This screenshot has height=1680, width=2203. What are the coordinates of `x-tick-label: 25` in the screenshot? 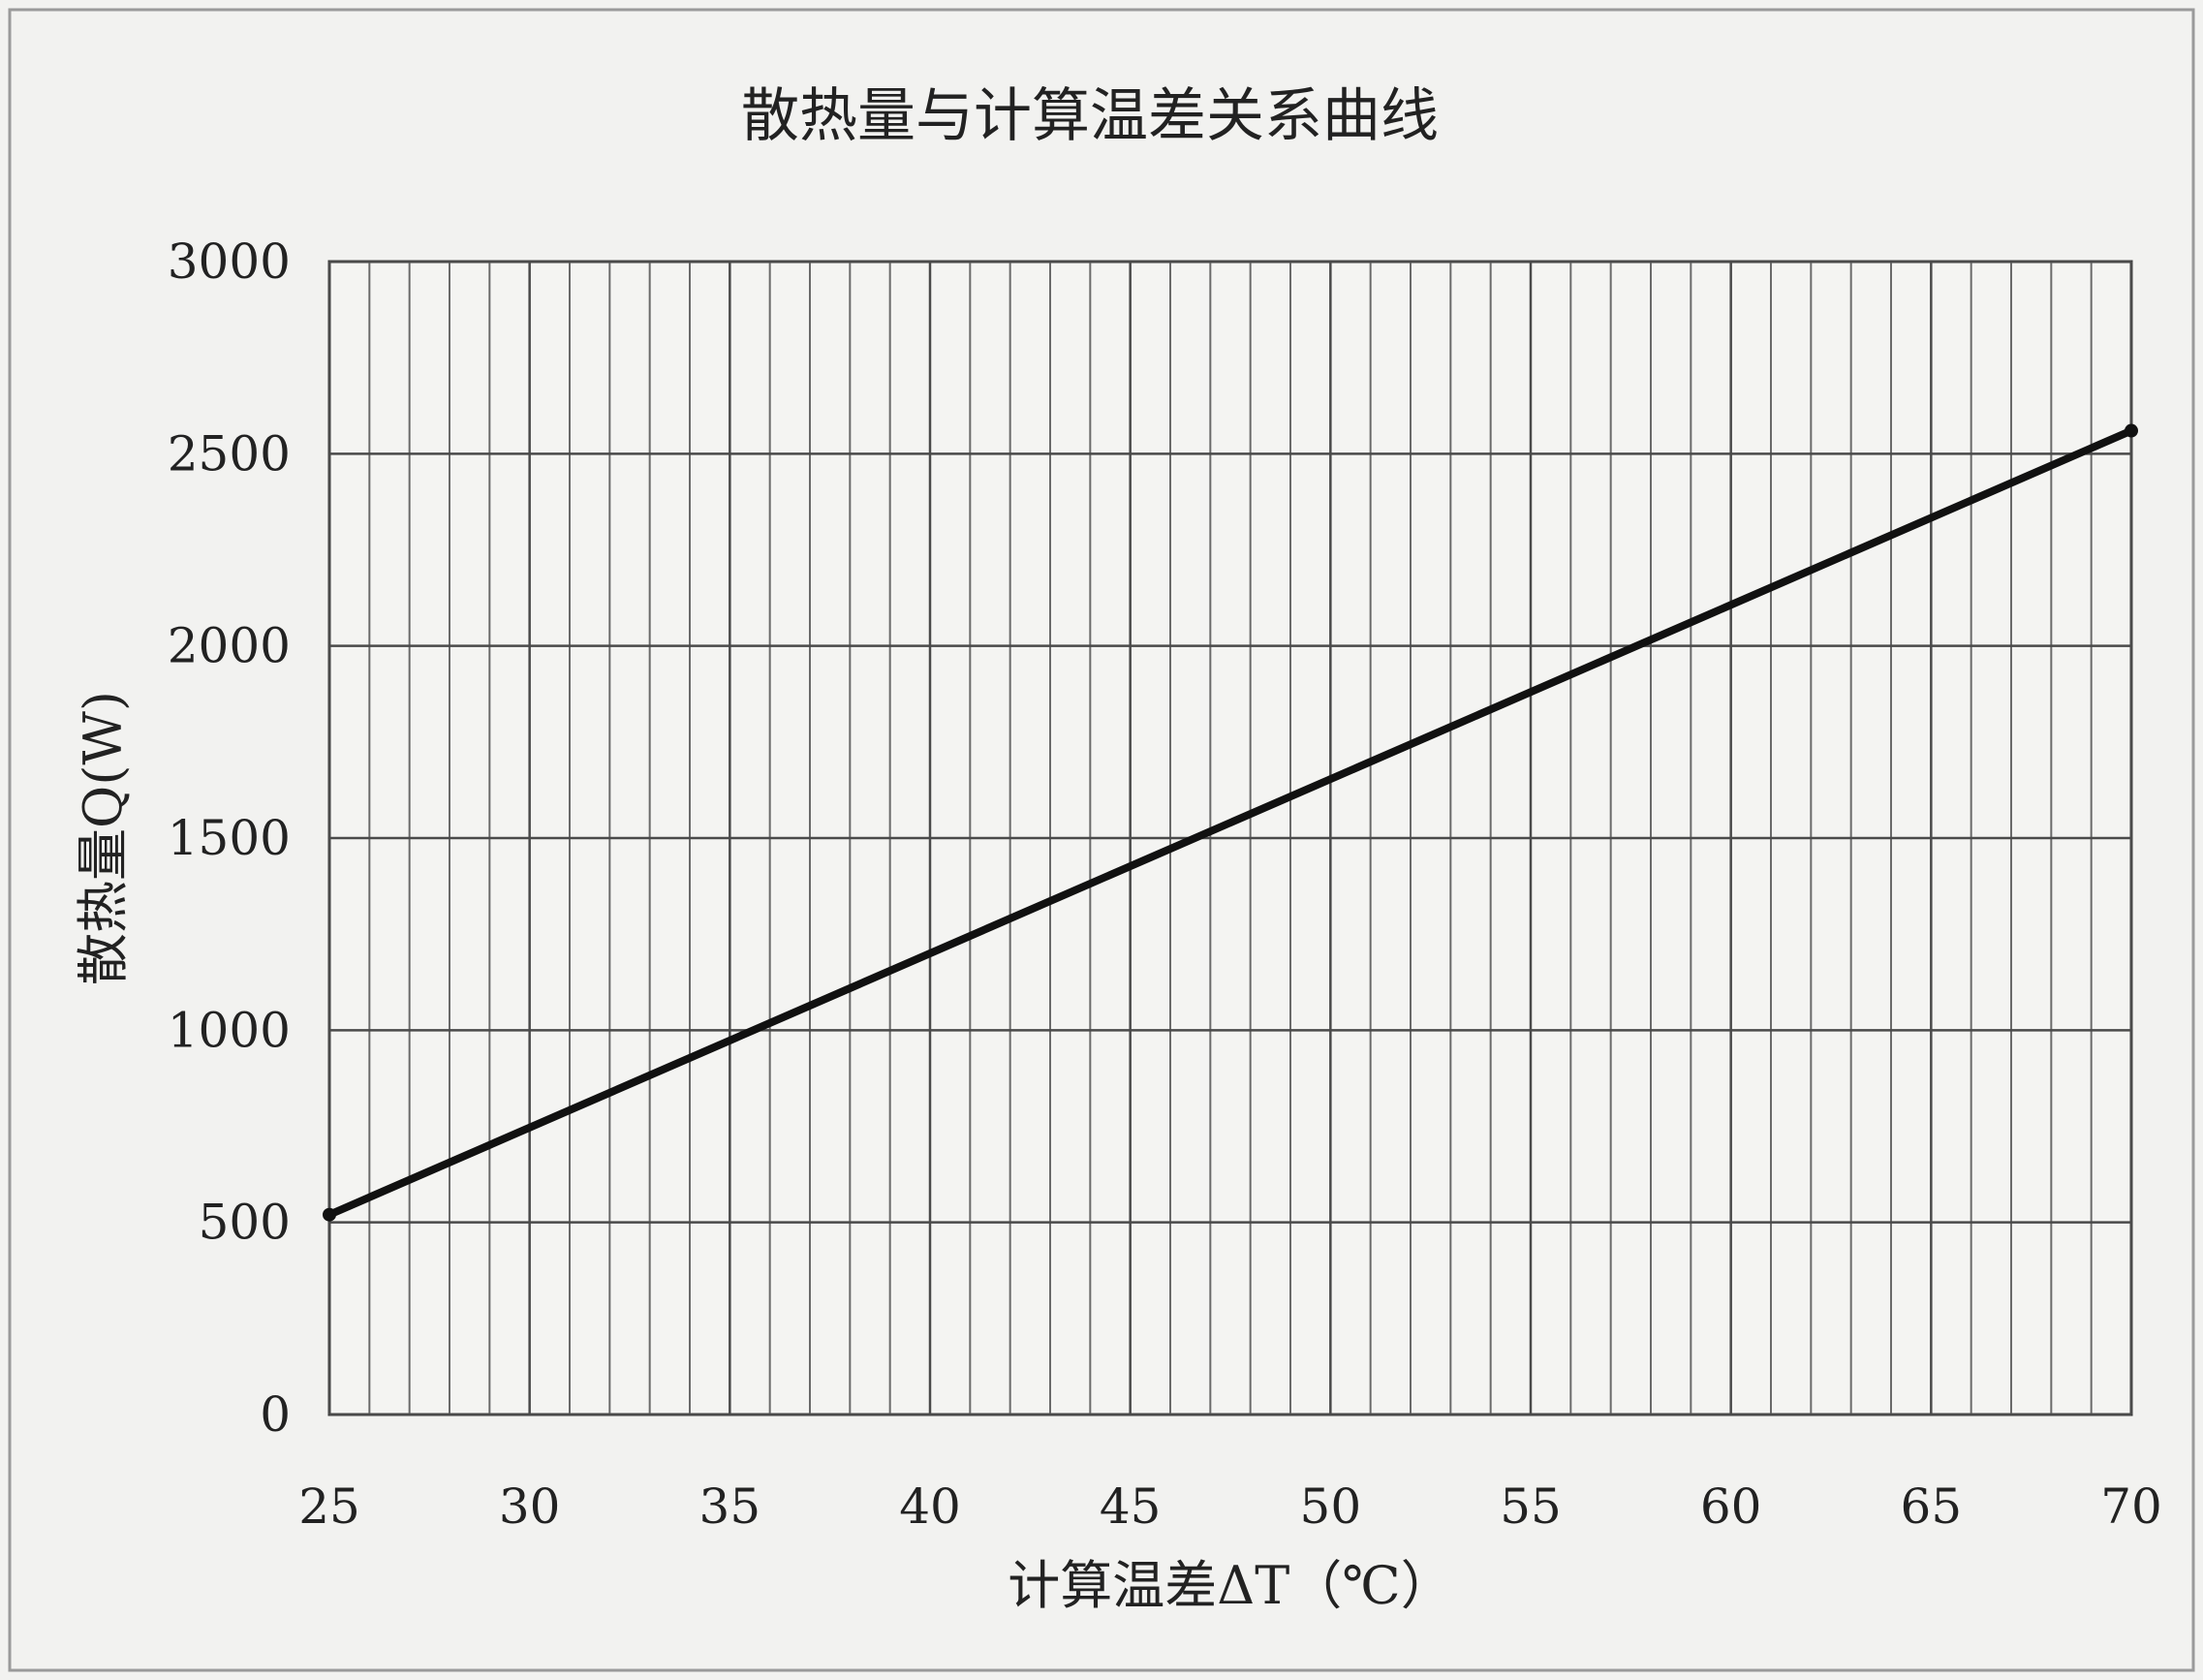 It's located at (329, 1507).